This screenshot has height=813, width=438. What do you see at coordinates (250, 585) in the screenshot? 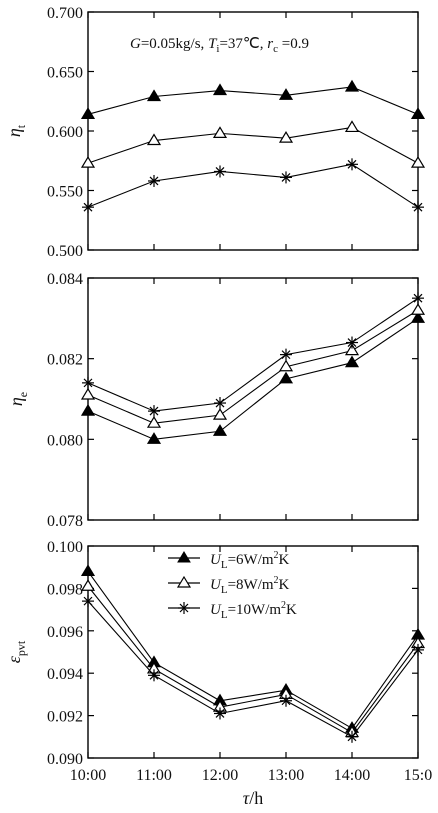
I see `legend-label-ul8: UL=8W/m2K` at bounding box center [250, 585].